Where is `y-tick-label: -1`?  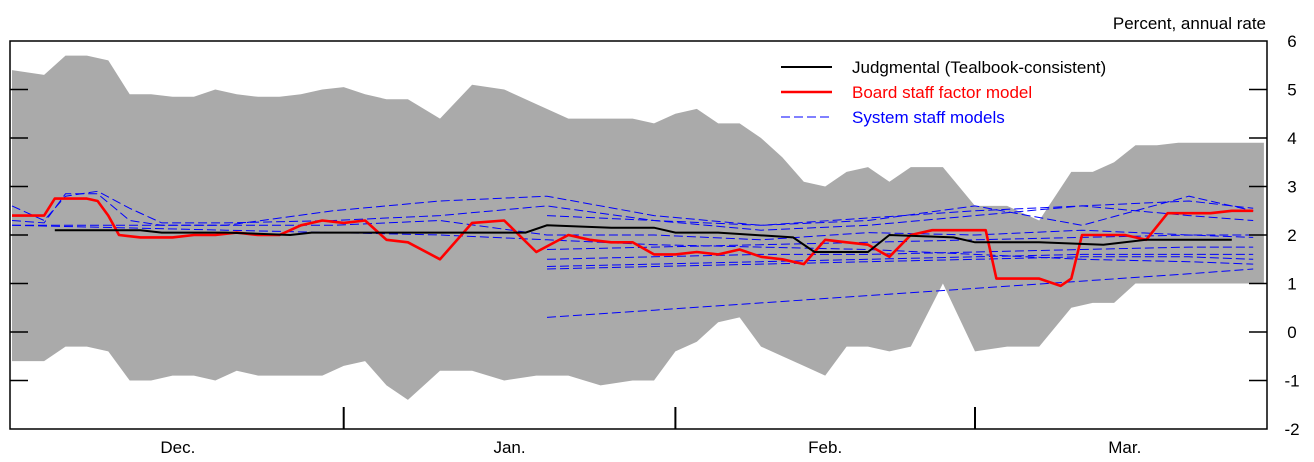 y-tick-label: -1 is located at coordinates (1291, 381).